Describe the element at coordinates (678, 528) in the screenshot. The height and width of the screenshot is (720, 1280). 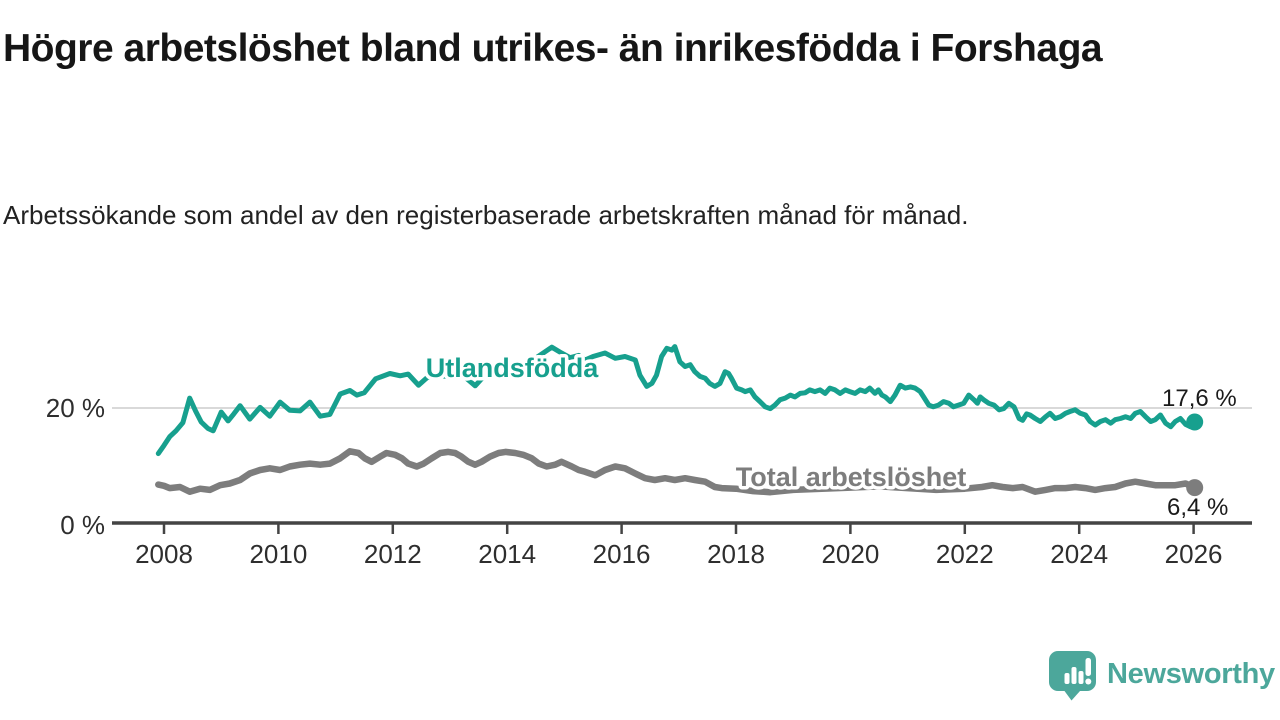
I see `x-axis-ticks` at that location.